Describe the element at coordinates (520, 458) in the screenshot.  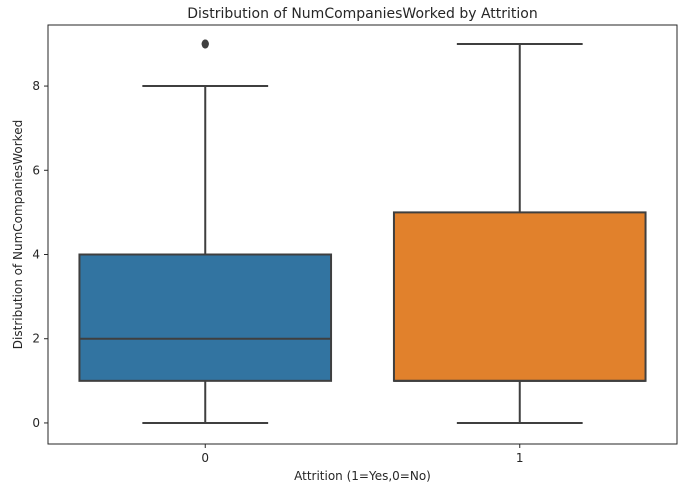
I see `x-tick-label: 1` at that location.